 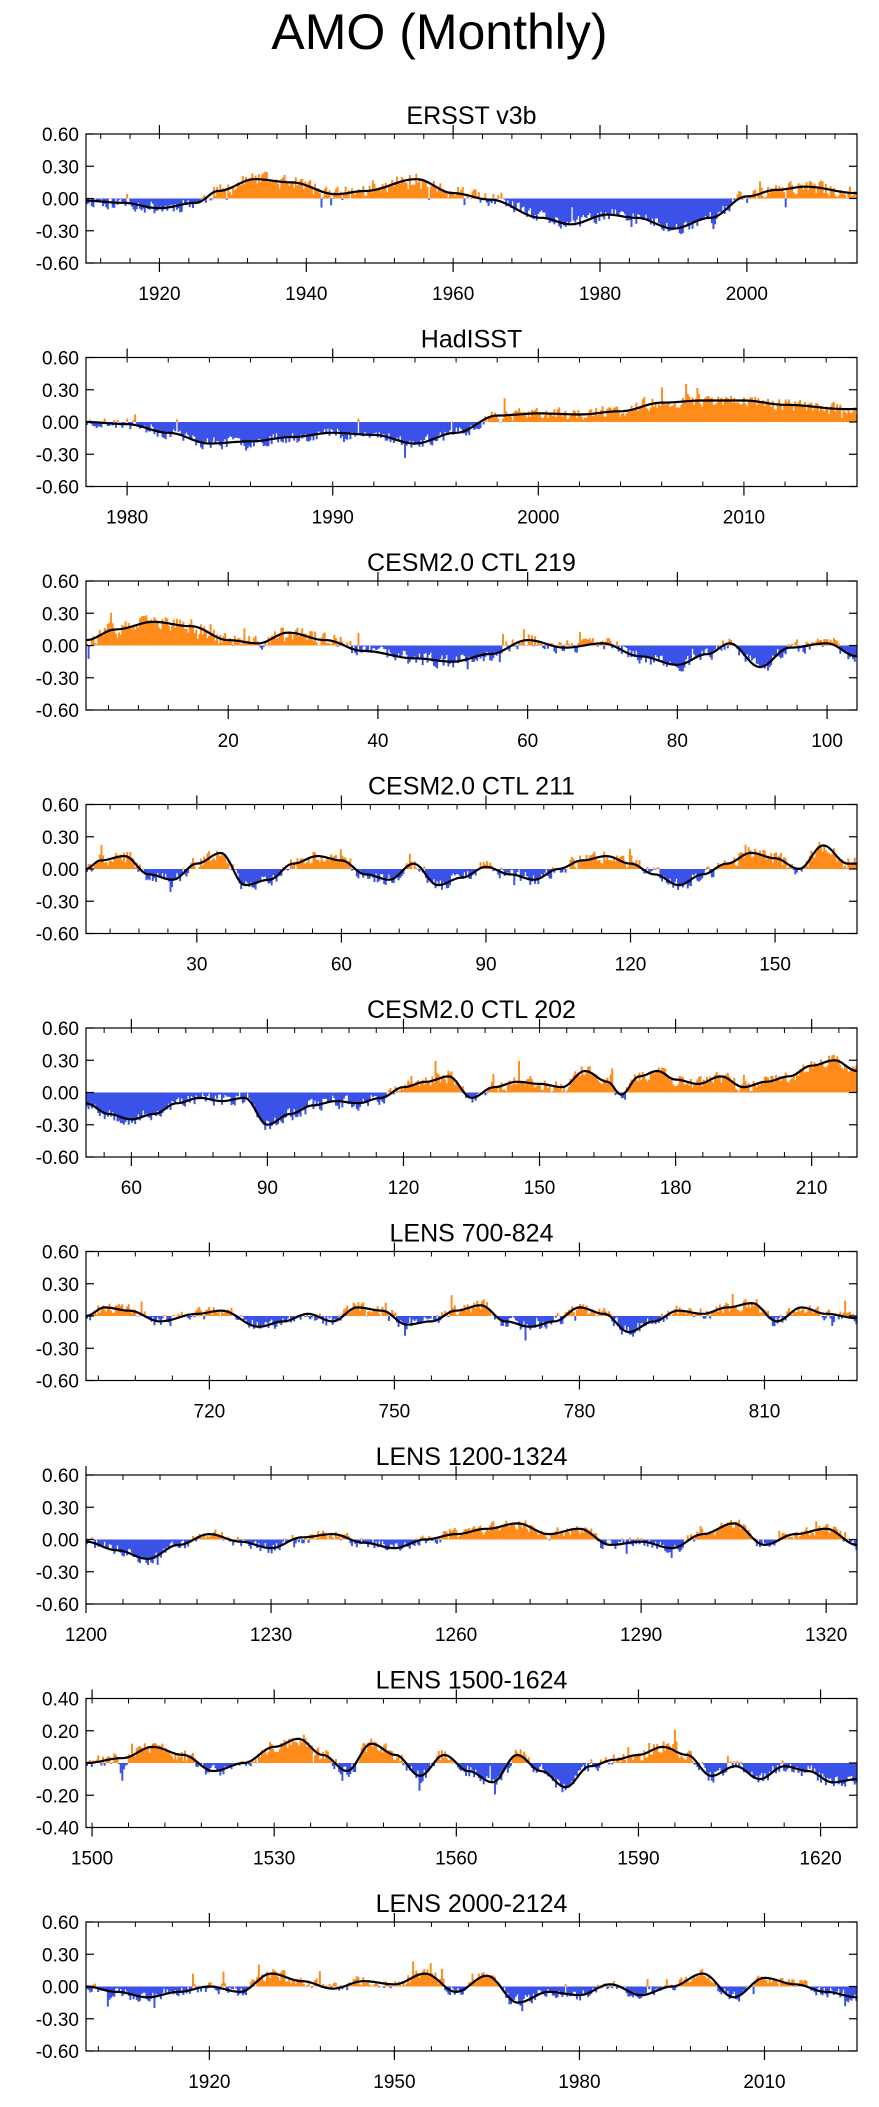 I want to click on x-tick-label: 1320, so click(x=826, y=1635).